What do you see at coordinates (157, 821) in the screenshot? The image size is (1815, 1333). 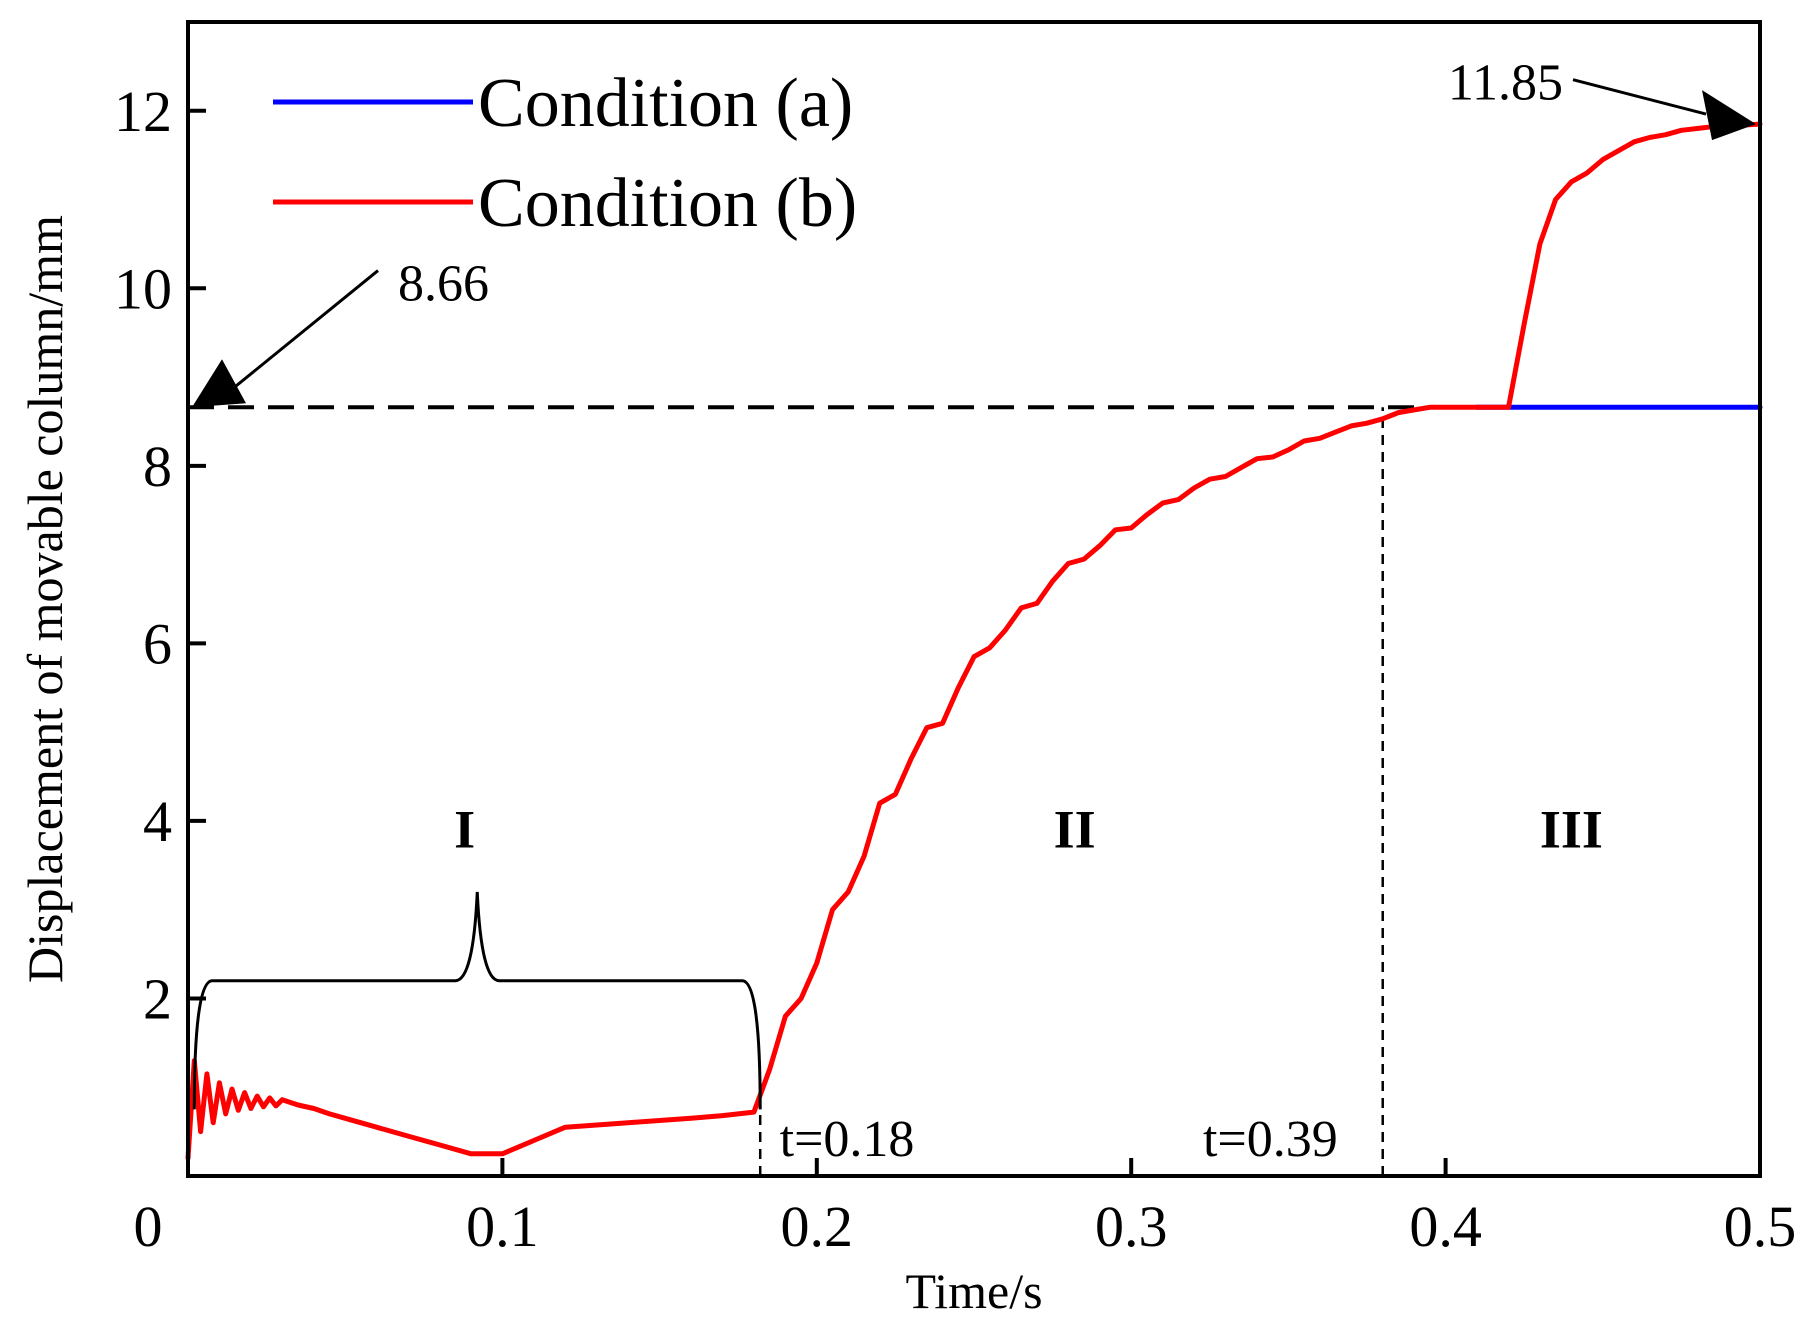 I see `y-tick-label: 4` at bounding box center [157, 821].